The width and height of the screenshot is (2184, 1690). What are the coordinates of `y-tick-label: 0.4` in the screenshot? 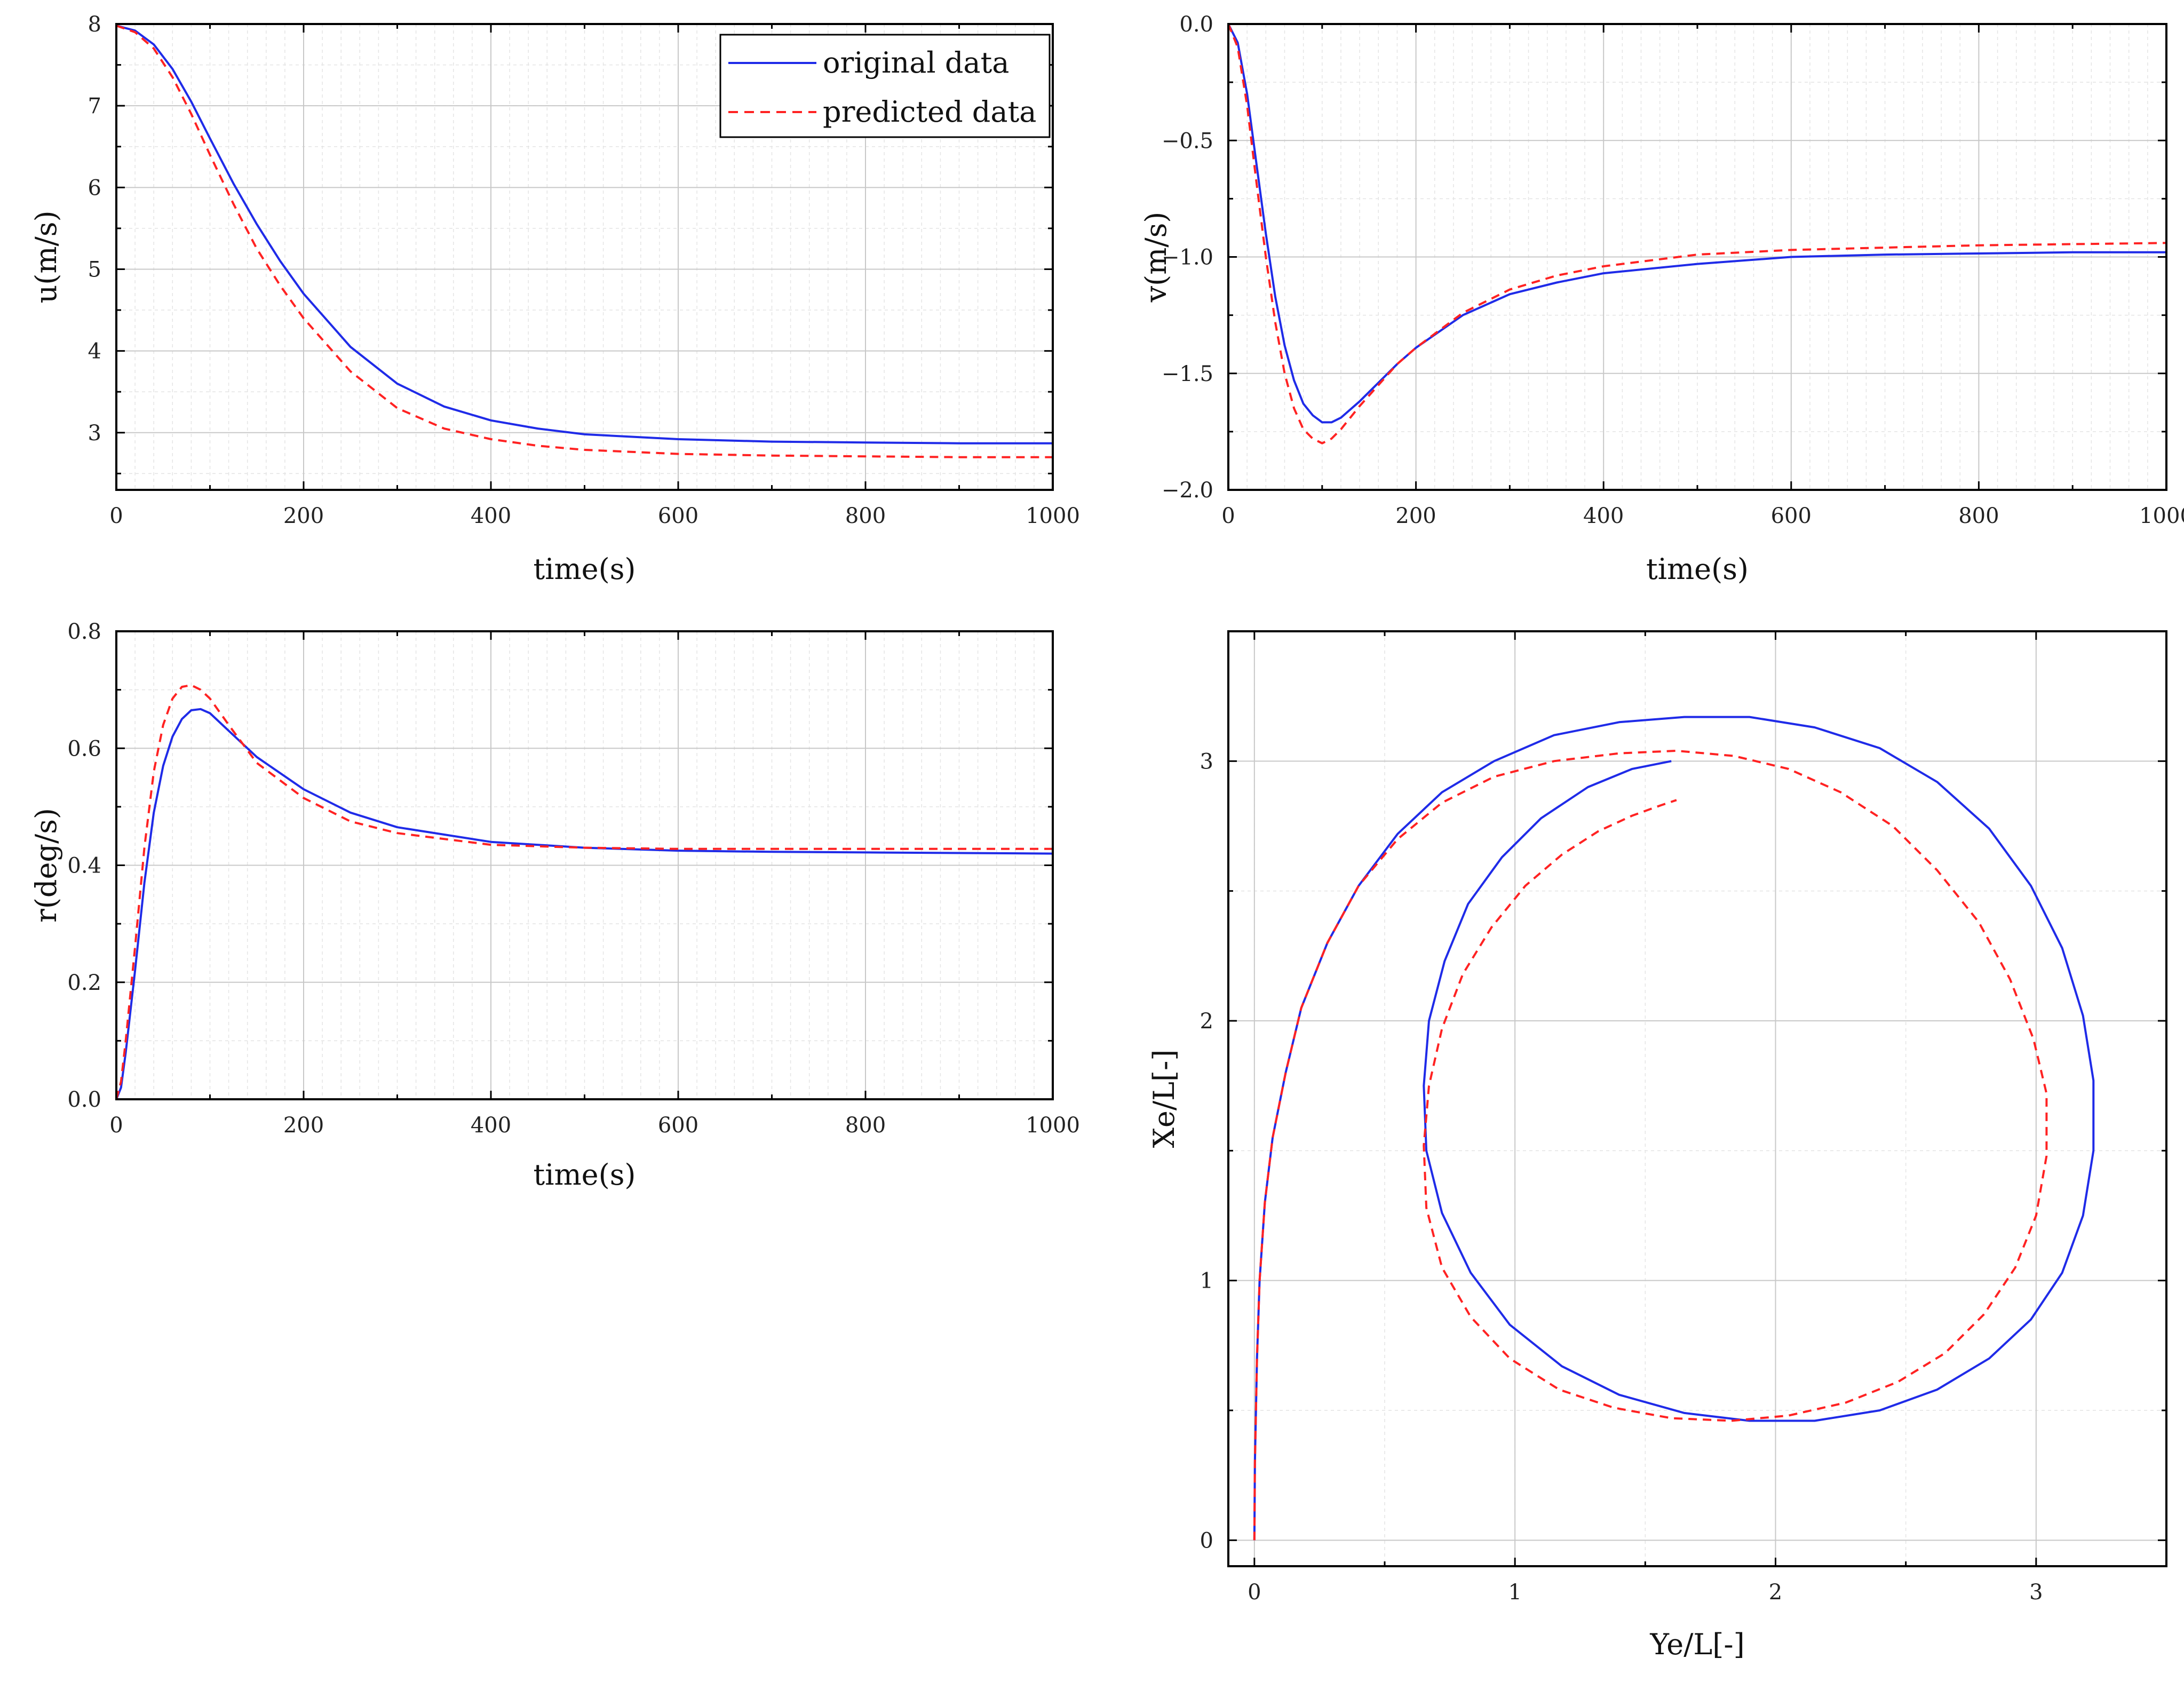 It's located at (84, 866).